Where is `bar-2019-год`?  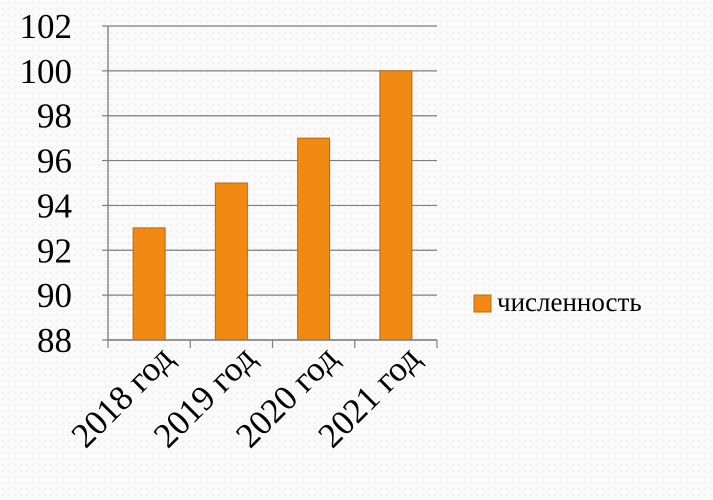 bar-2019-год is located at coordinates (231, 261).